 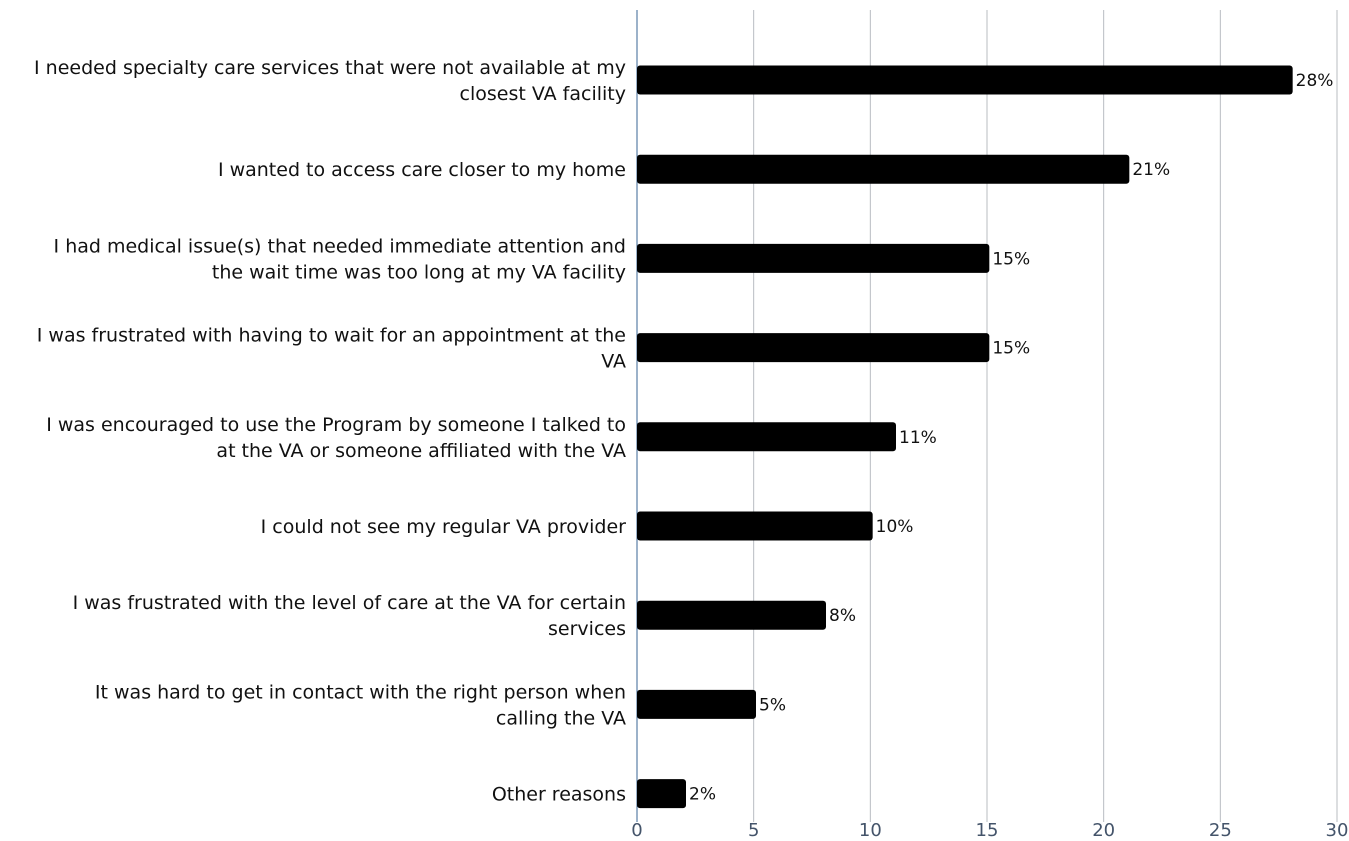 What do you see at coordinates (543, 94) in the screenshot?
I see `category-label: closest VA facility` at bounding box center [543, 94].